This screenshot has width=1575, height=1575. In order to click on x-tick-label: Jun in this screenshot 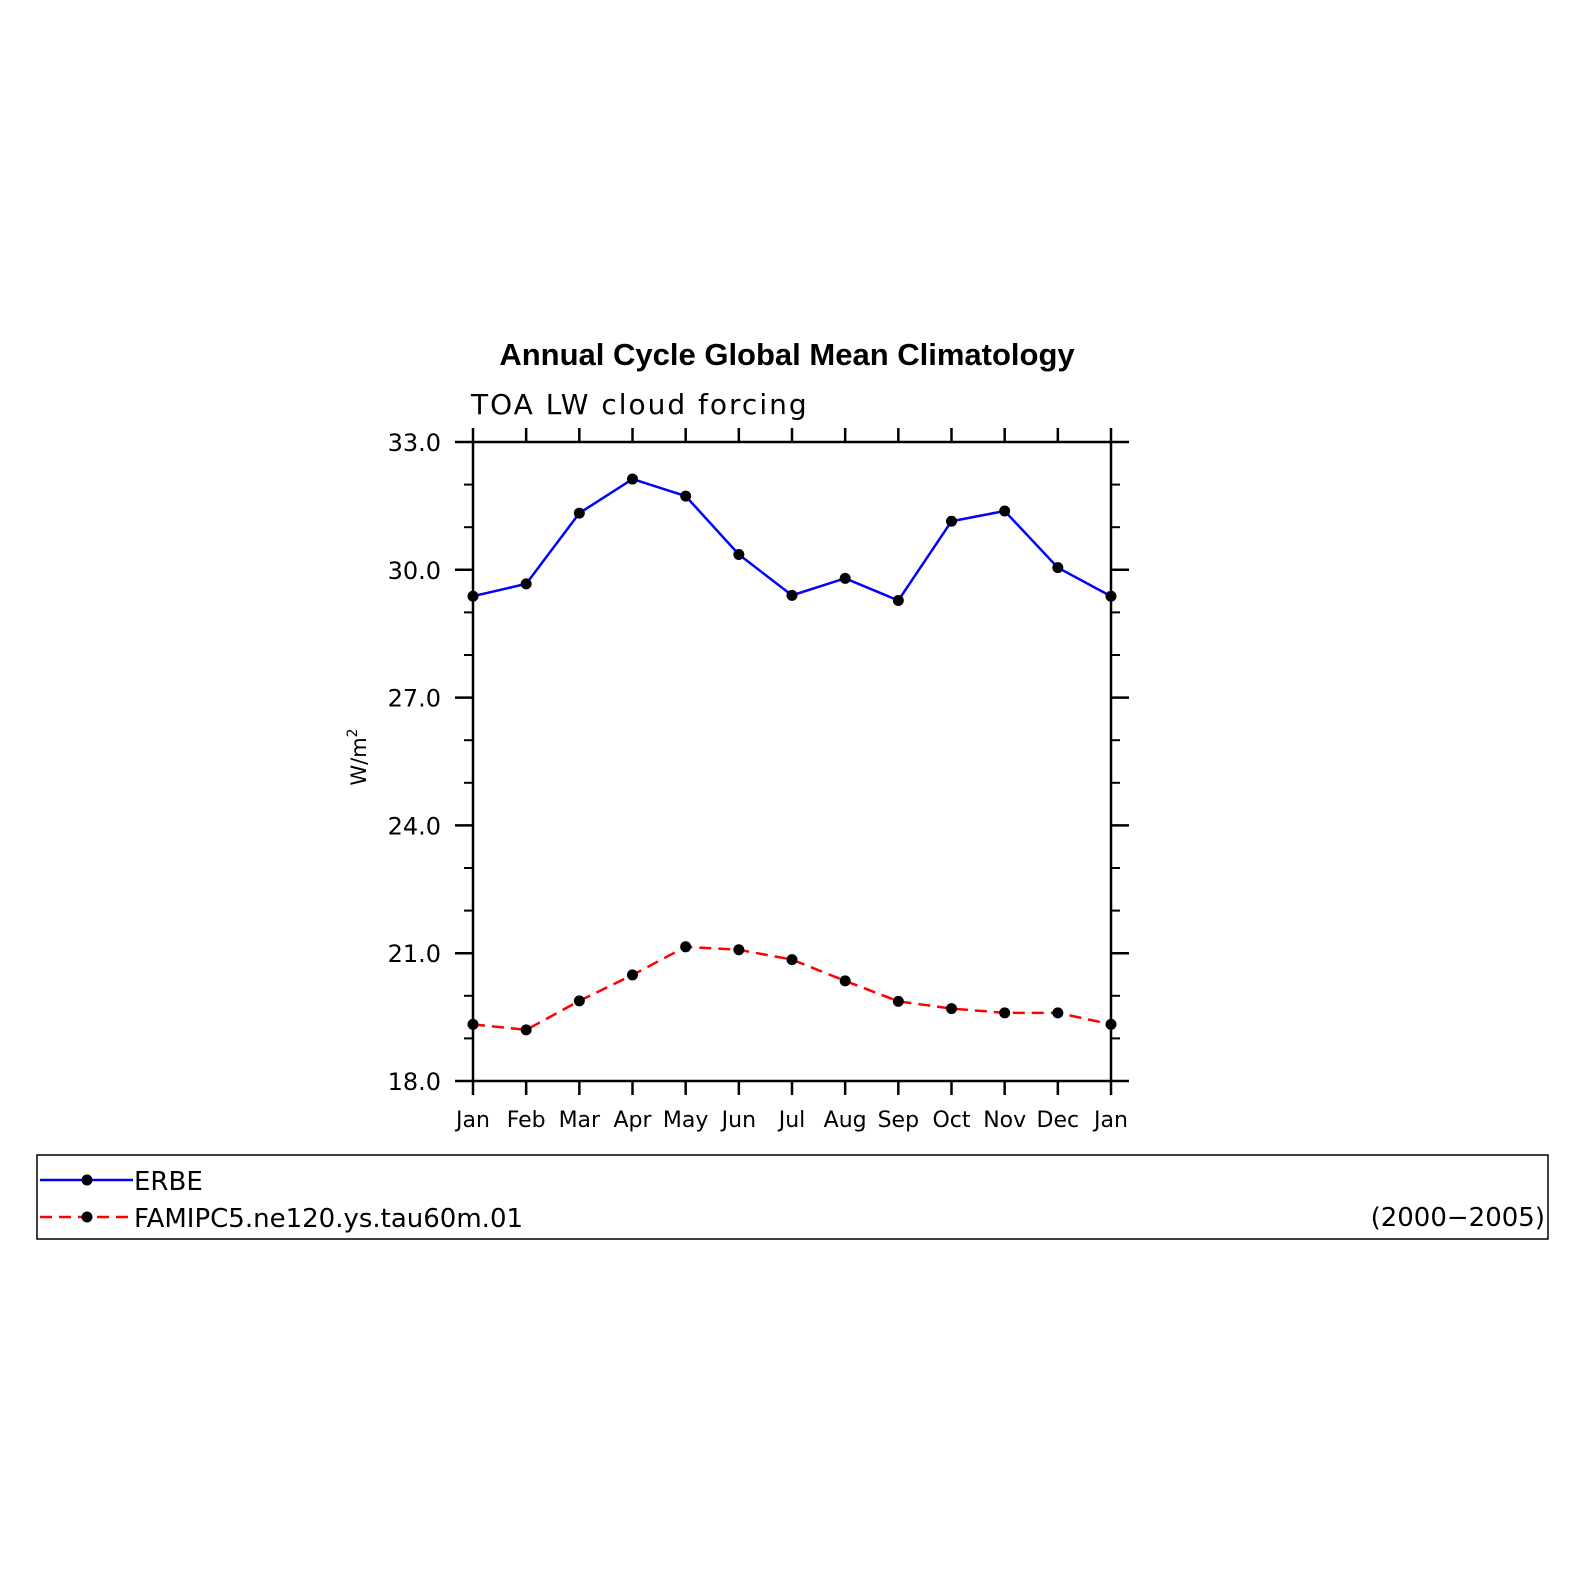, I will do `click(738, 1120)`.